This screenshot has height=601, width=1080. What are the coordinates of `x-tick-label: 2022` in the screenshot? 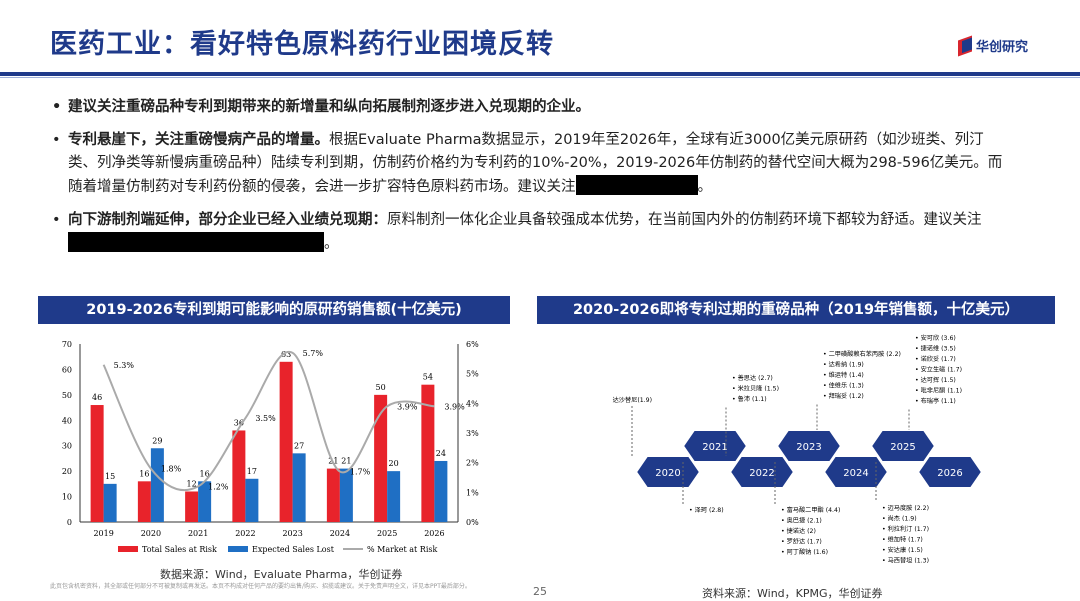 It's located at (245, 533).